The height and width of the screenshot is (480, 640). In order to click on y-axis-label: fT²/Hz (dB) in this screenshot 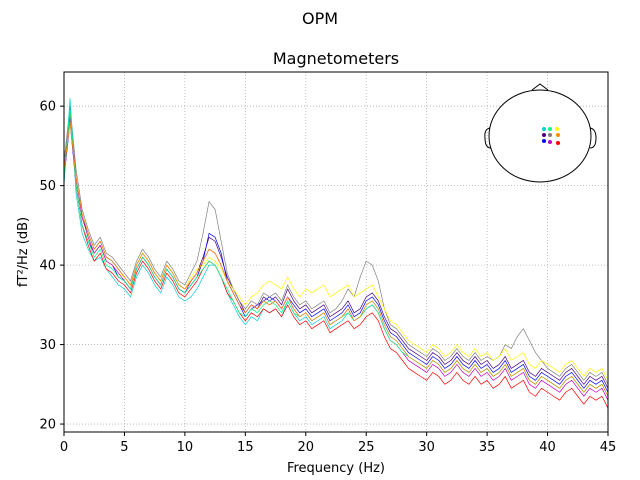, I will do `click(23, 252)`.